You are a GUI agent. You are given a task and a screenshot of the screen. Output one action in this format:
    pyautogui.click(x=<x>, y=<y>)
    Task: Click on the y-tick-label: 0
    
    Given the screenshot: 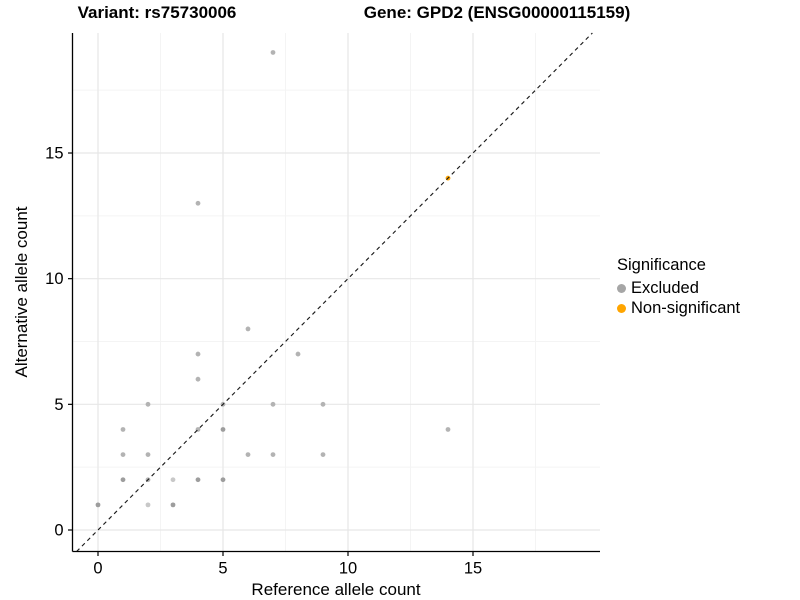 What is the action you would take?
    pyautogui.click(x=58, y=531)
    